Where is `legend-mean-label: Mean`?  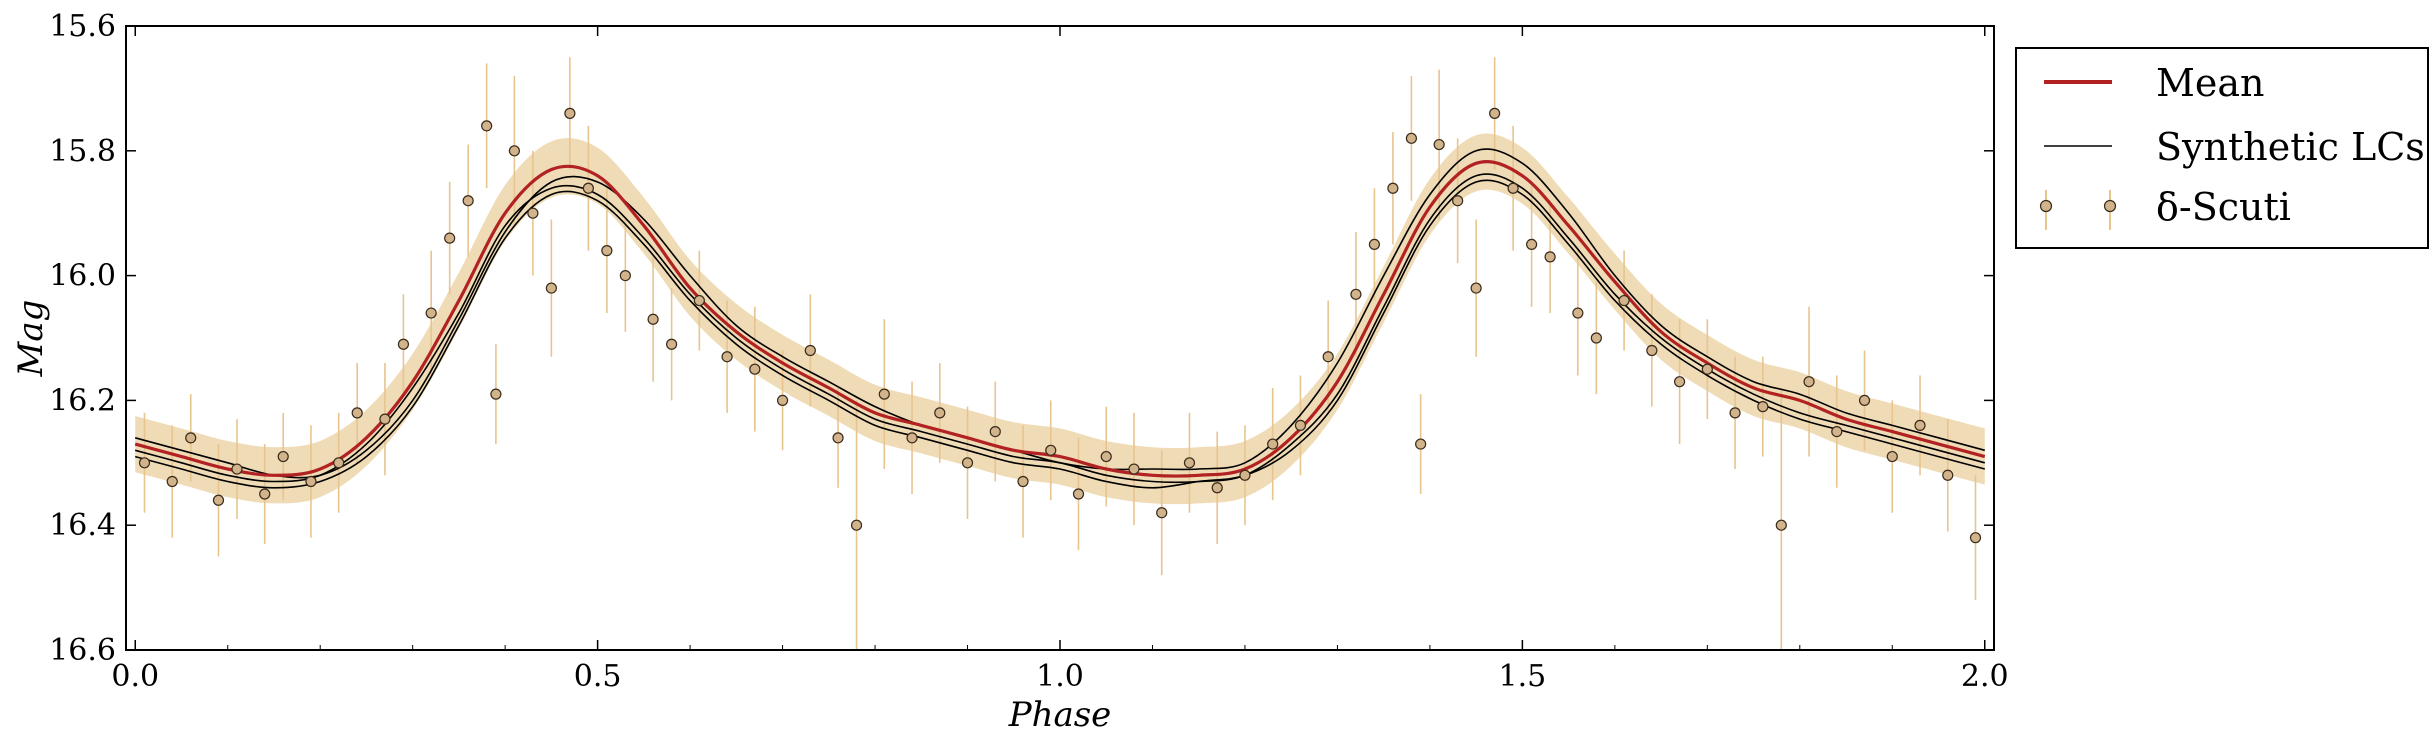 legend-mean-label: Mean is located at coordinates (2210, 83).